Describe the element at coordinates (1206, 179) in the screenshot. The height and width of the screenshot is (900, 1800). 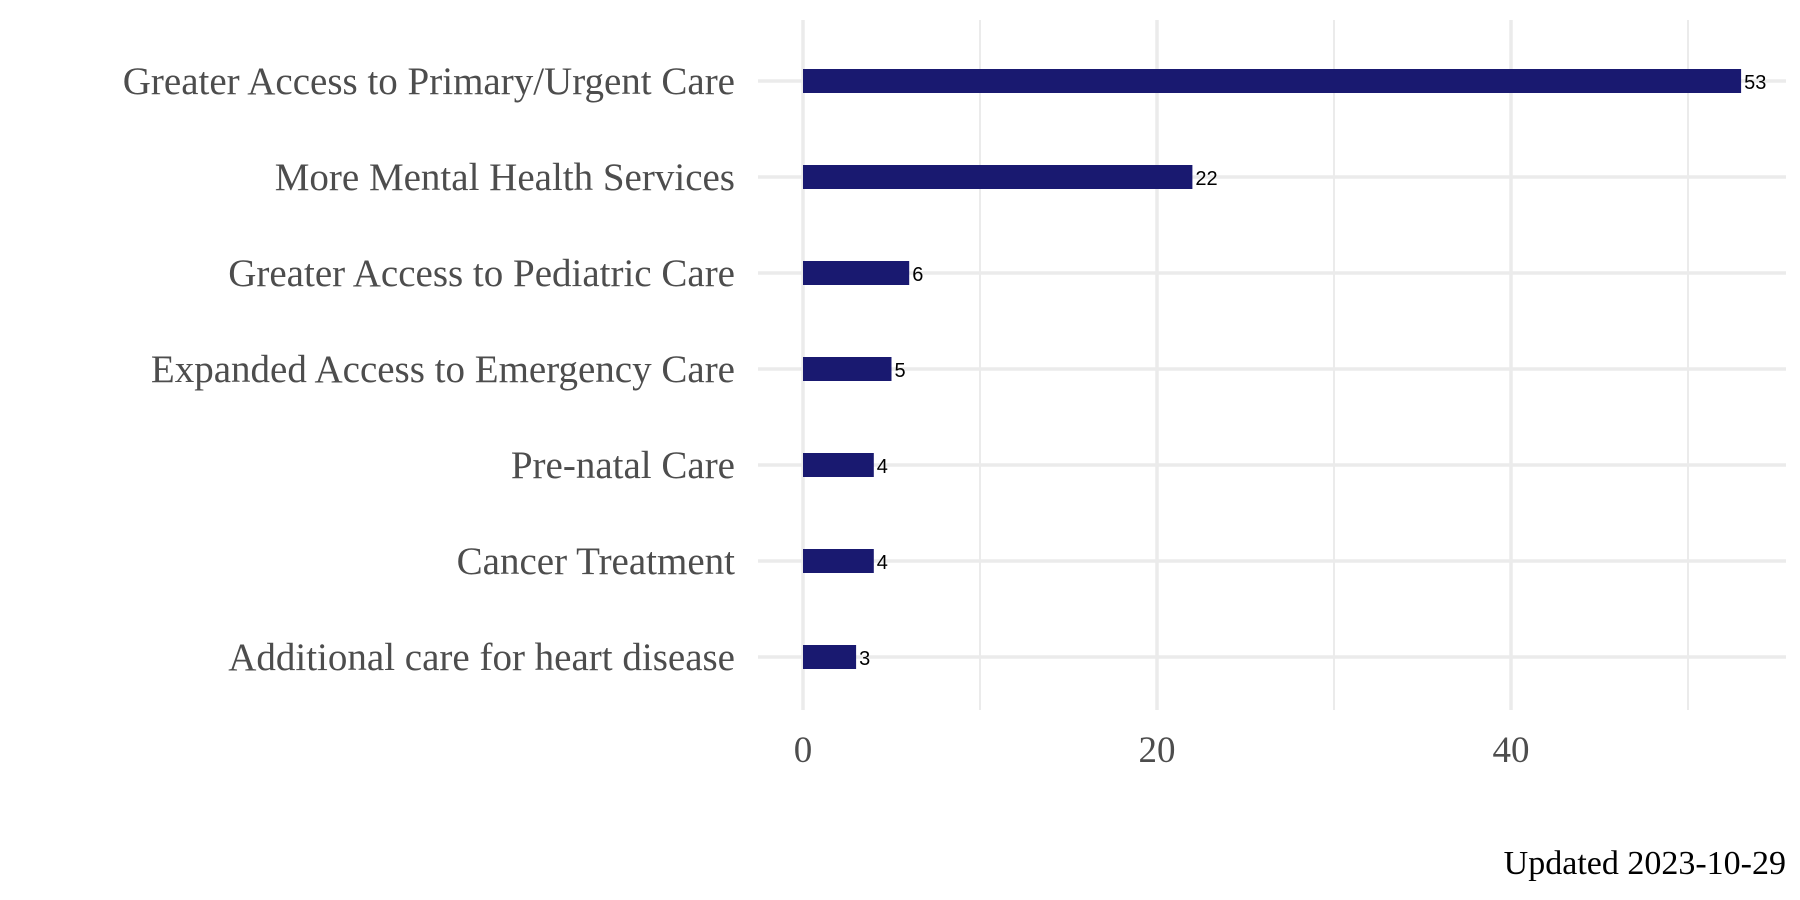
I see `data-label: 22` at that location.